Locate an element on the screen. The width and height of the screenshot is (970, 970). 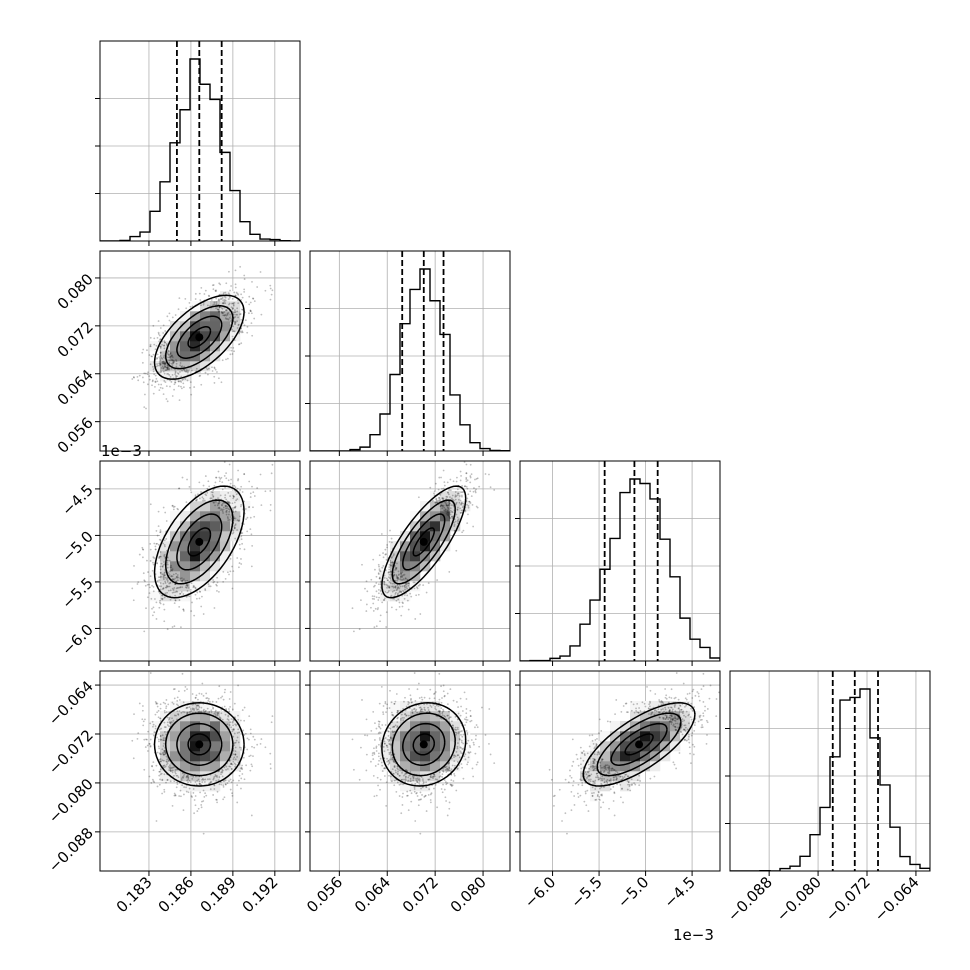
x-tick-label: 0.072 is located at coordinates (420, 894).